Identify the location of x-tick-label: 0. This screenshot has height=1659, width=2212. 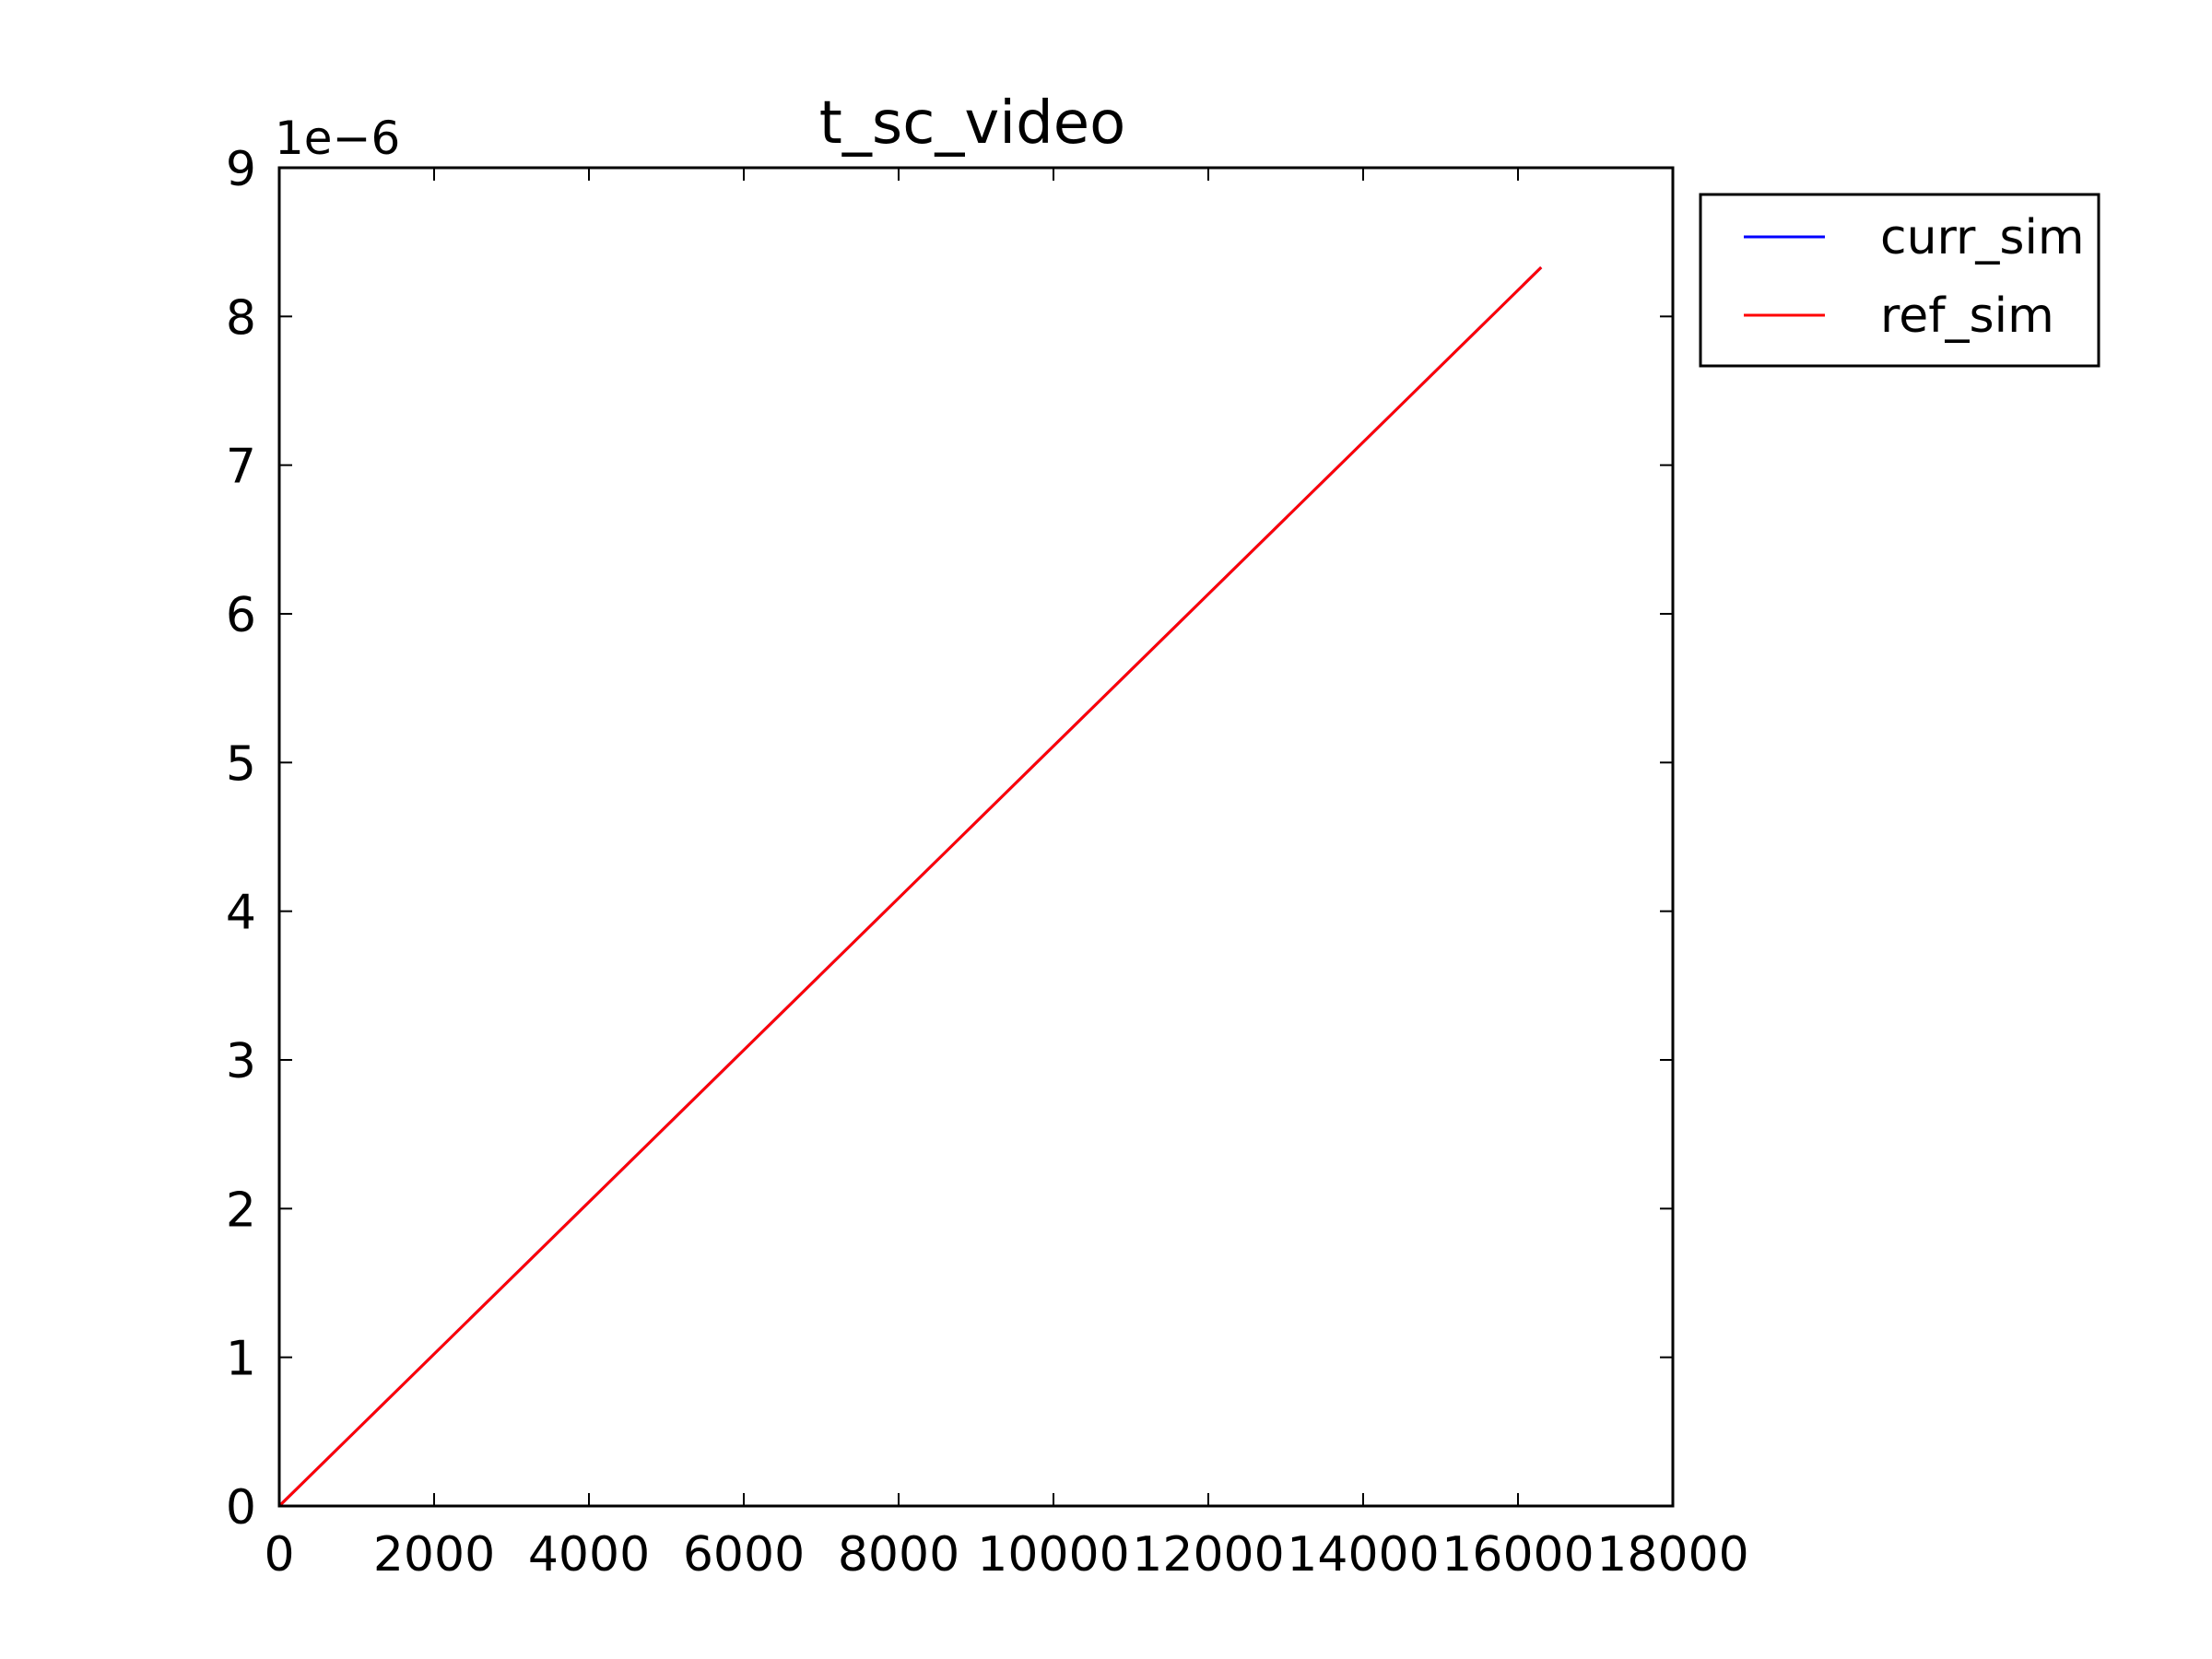
(279, 1555).